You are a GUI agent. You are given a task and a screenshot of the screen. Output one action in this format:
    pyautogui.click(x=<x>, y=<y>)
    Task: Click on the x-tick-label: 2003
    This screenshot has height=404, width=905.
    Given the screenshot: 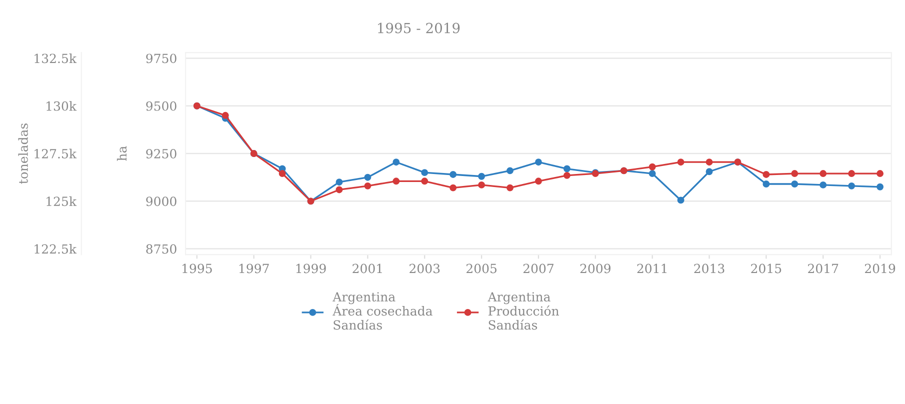 What is the action you would take?
    pyautogui.click(x=425, y=269)
    